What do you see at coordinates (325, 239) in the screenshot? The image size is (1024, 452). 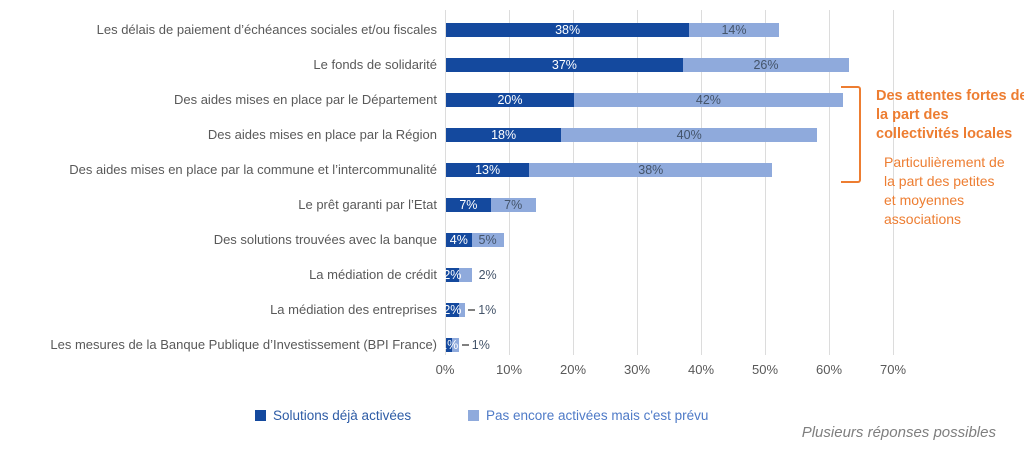 I see `category-label: Des solutions trouvées avec la banque` at bounding box center [325, 239].